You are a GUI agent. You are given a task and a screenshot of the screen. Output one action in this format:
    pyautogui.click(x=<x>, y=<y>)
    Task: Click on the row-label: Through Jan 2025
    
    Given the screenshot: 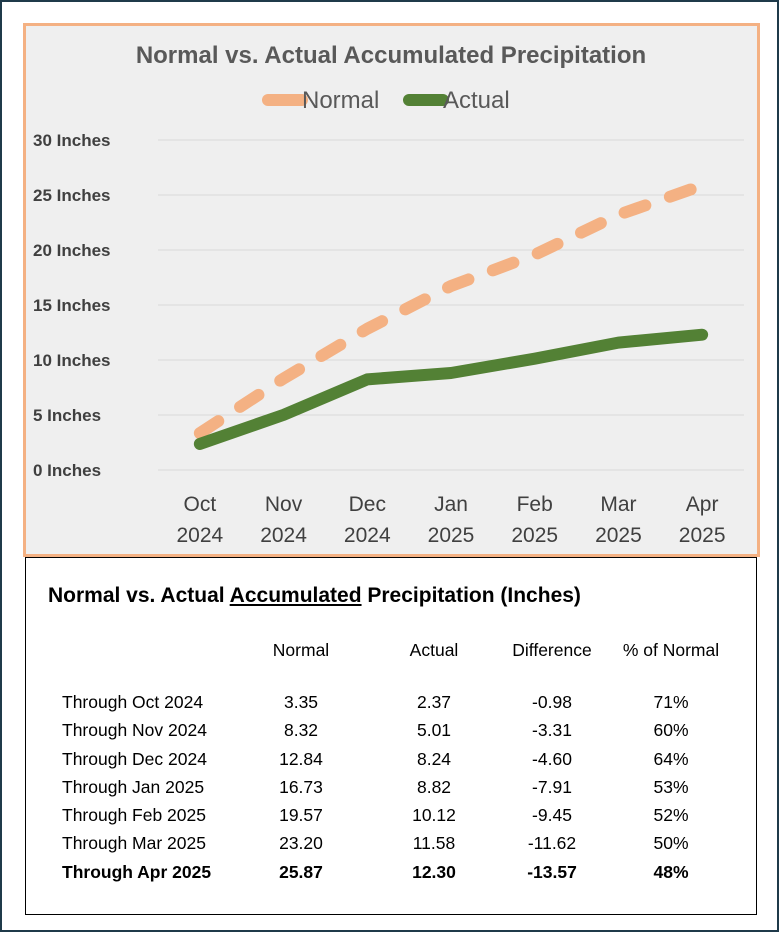 What is the action you would take?
    pyautogui.click(x=133, y=787)
    